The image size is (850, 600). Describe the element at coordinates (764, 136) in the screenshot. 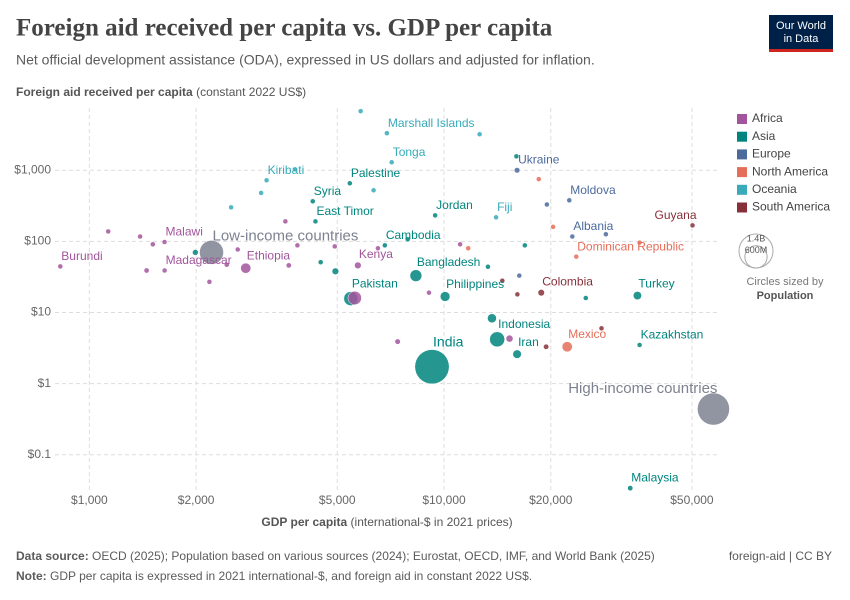

I see `legend-label: Asia` at that location.